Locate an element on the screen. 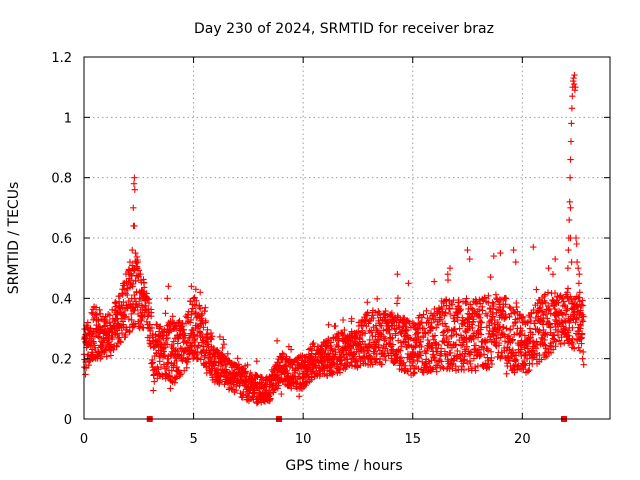 This screenshot has width=640, height=480. y-tick-label: 1 is located at coordinates (68, 118).